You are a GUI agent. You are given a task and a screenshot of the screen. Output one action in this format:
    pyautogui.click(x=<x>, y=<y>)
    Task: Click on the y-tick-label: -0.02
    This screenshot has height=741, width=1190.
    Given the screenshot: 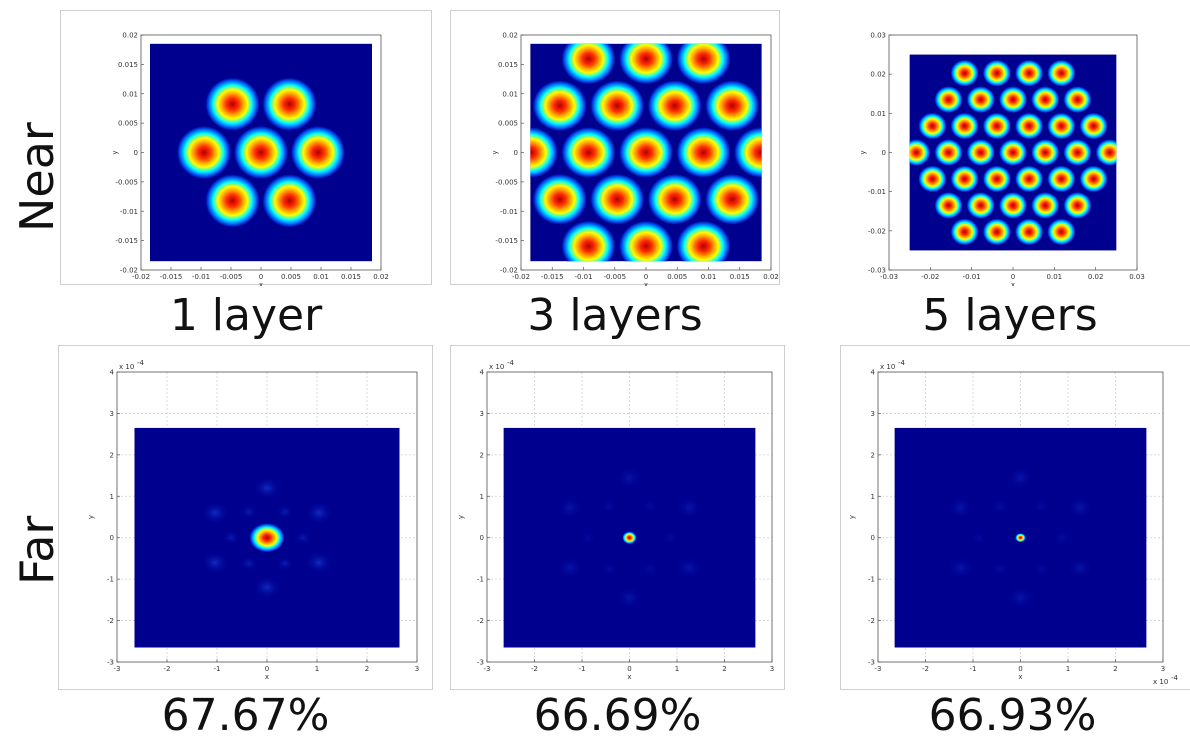 What is the action you would take?
    pyautogui.click(x=129, y=271)
    